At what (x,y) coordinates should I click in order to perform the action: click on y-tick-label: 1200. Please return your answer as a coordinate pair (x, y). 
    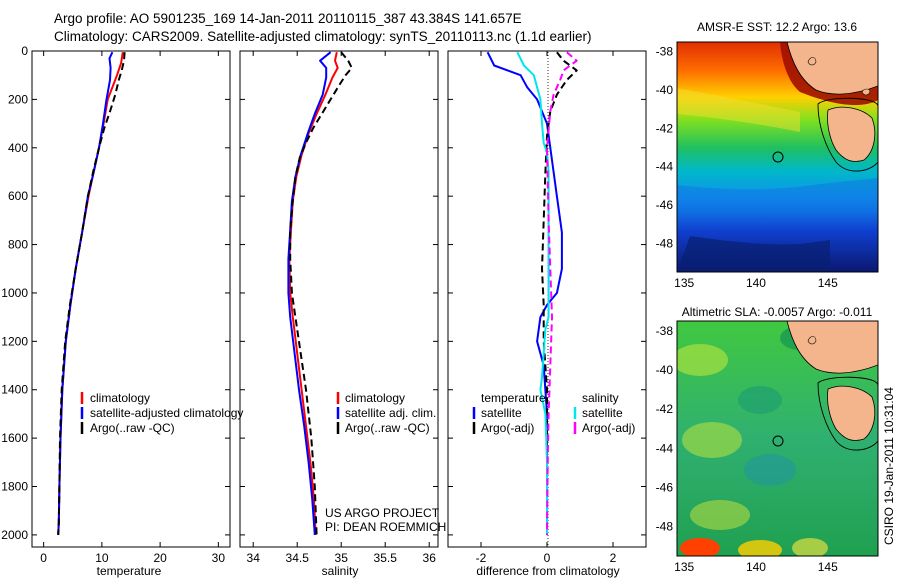
    Looking at the image, I should click on (14, 341).